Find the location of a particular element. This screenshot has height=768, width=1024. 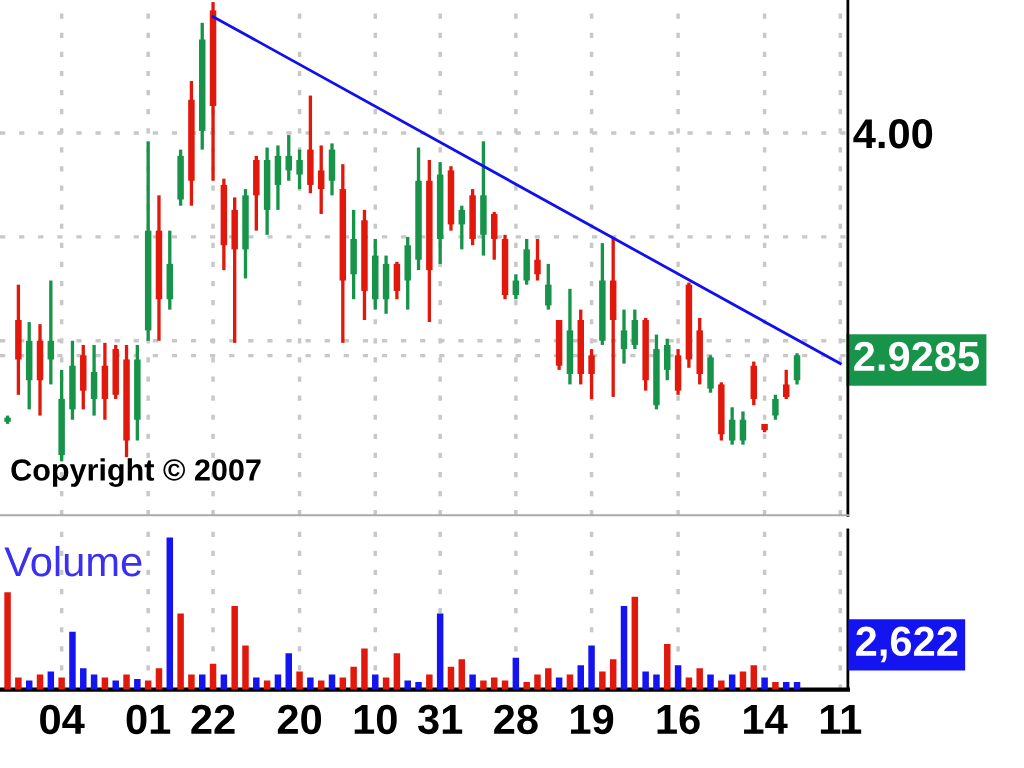

x-tick-label: 04 is located at coordinates (62, 719).